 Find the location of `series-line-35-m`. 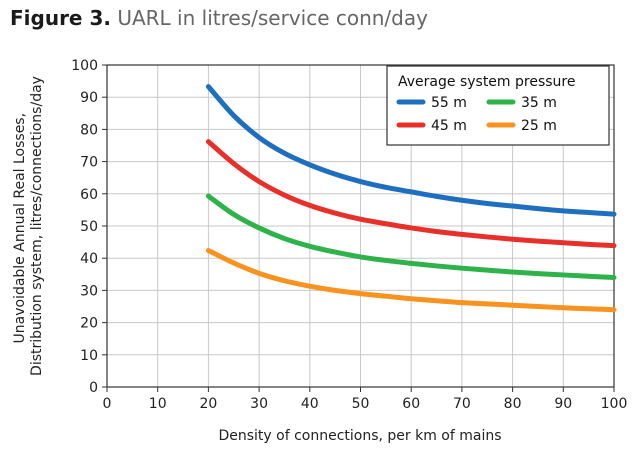

series-line-35-m is located at coordinates (411, 237).